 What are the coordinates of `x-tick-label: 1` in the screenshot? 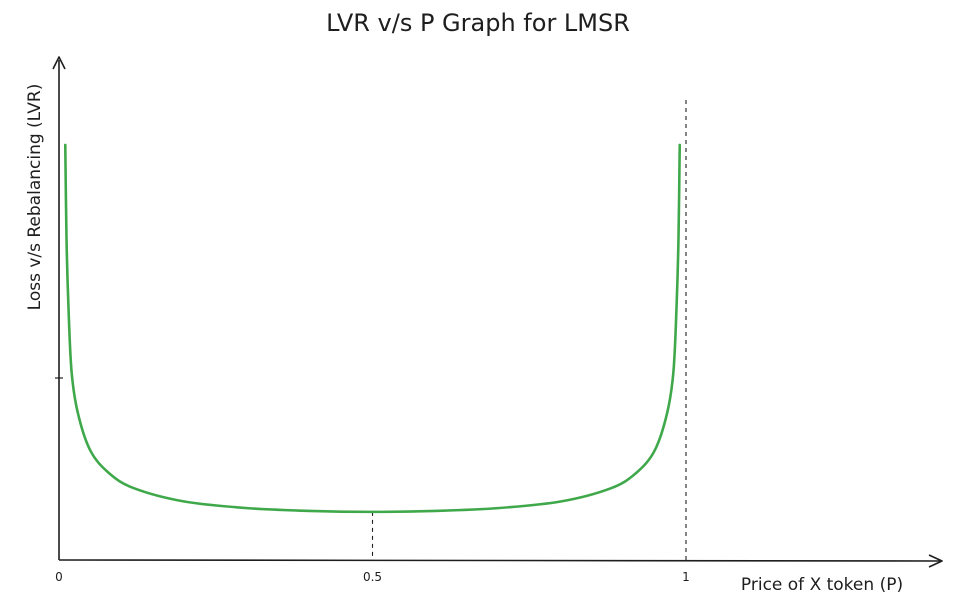 It's located at (686, 577).